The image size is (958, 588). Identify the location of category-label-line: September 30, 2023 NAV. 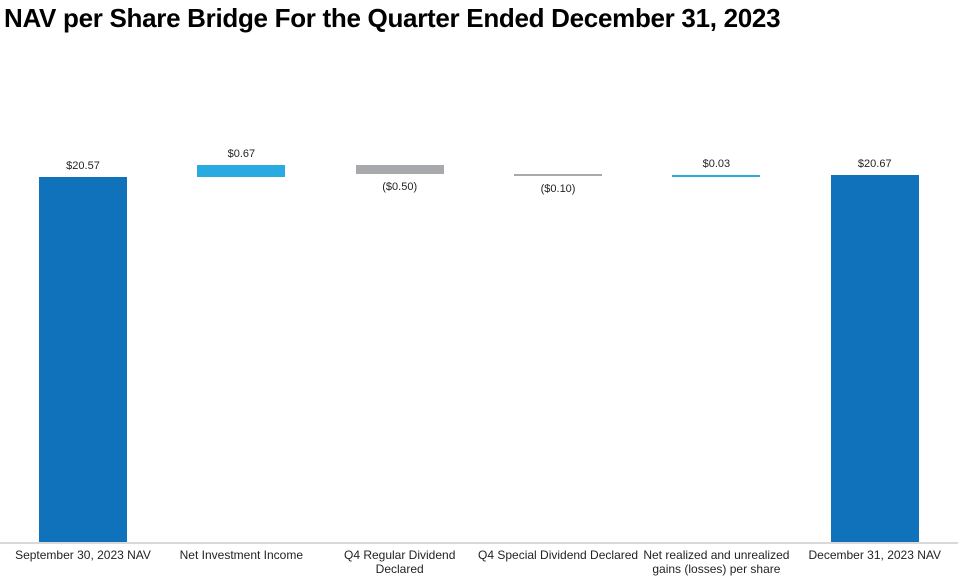
(83, 555).